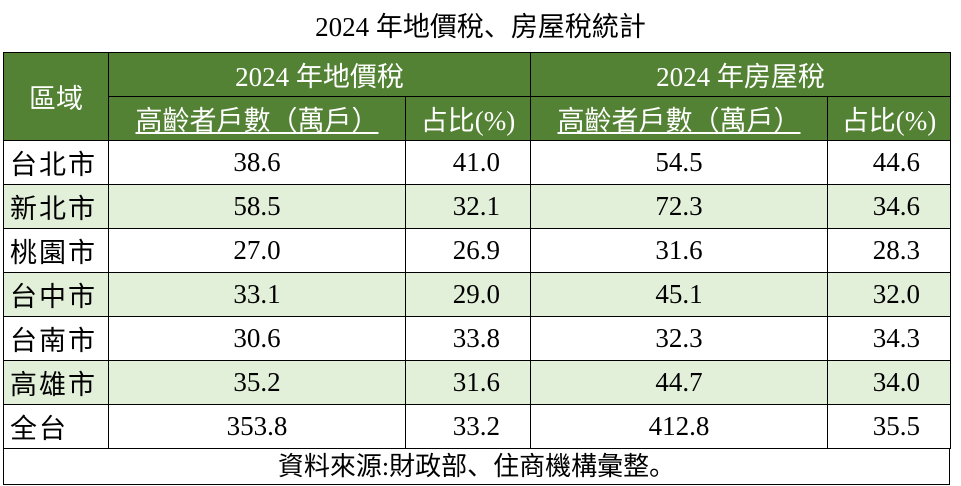 The height and width of the screenshot is (486, 961). Describe the element at coordinates (889, 250) in the screenshot. I see `value-cell: 28.3` at that location.